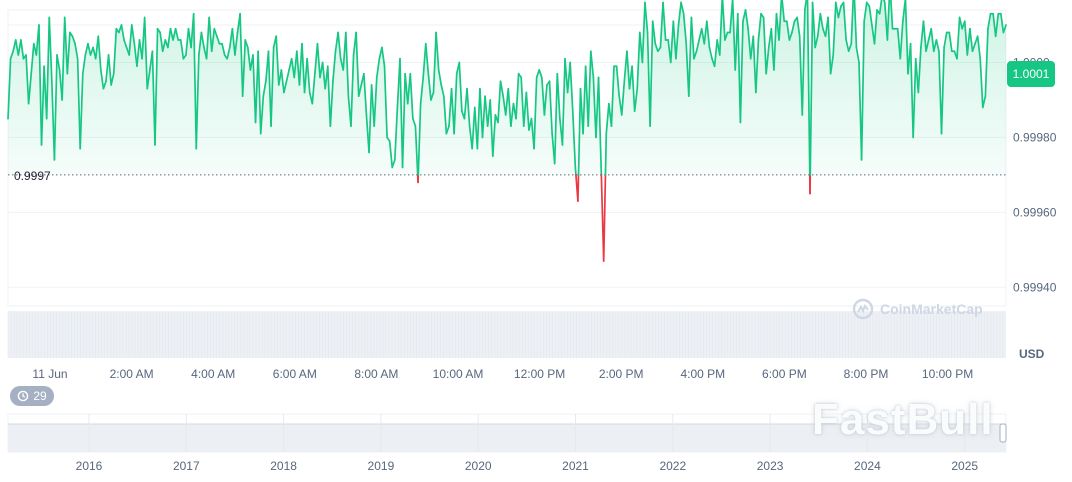  What do you see at coordinates (702, 374) in the screenshot?
I see `x-tick-label: 4:00 PM` at bounding box center [702, 374].